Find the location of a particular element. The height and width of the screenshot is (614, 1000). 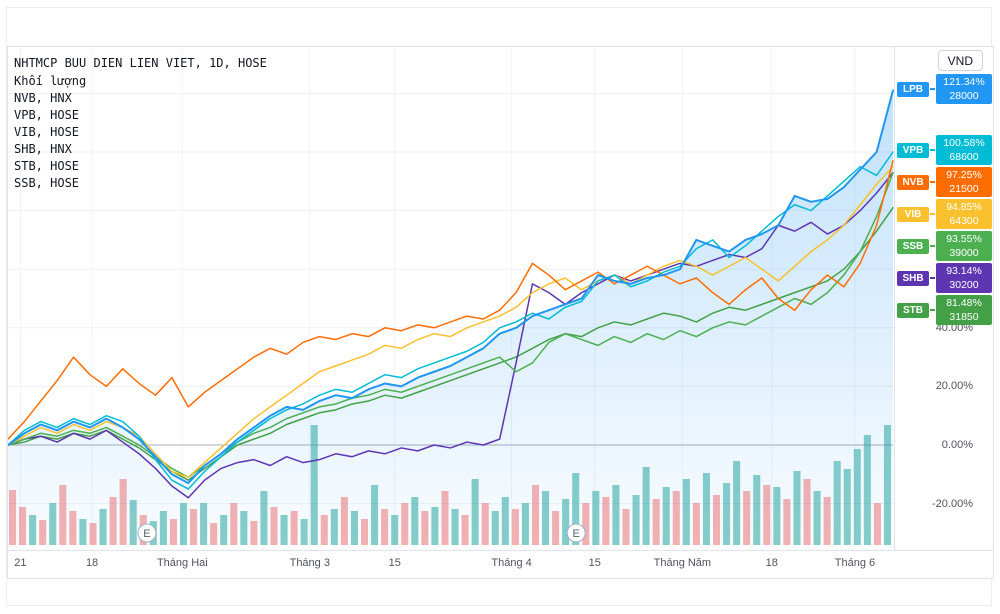

price-scale-label: -20.00% is located at coordinates (952, 503).